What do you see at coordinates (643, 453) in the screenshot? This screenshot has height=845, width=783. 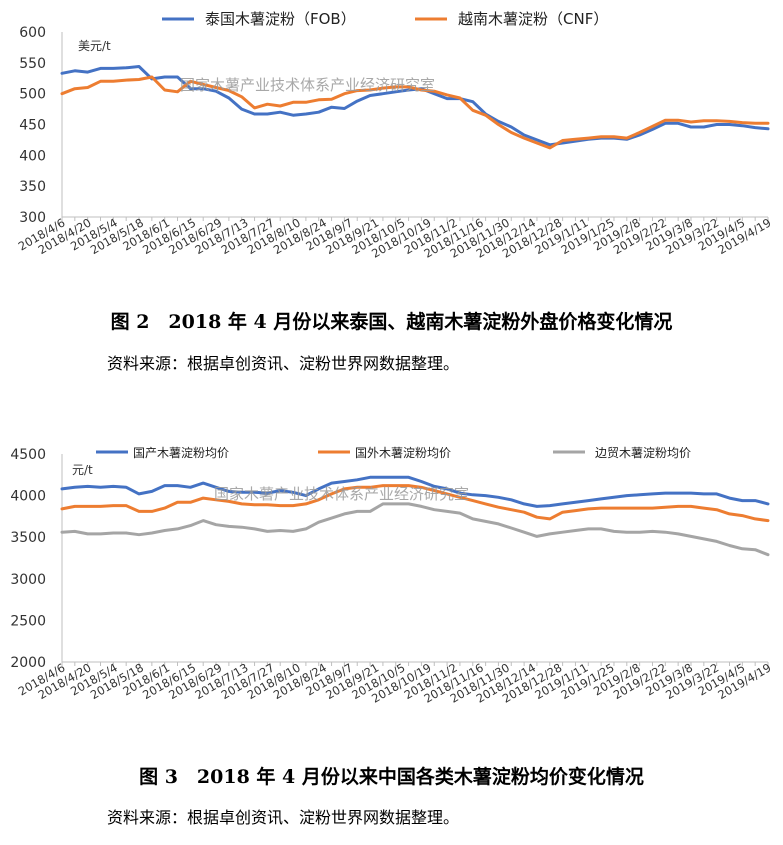 I see `legend-label: 边贸木薯淀粉均价` at bounding box center [643, 453].